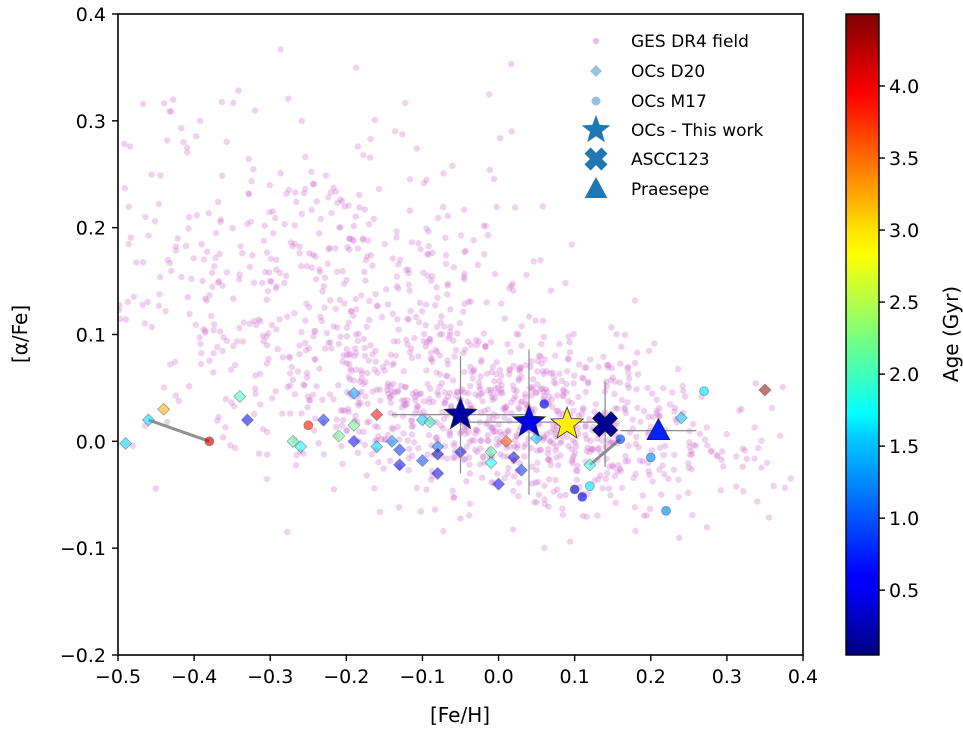 This screenshot has width=963, height=731. What do you see at coordinates (529, 420) in the screenshot?
I see `this-work-star` at bounding box center [529, 420].